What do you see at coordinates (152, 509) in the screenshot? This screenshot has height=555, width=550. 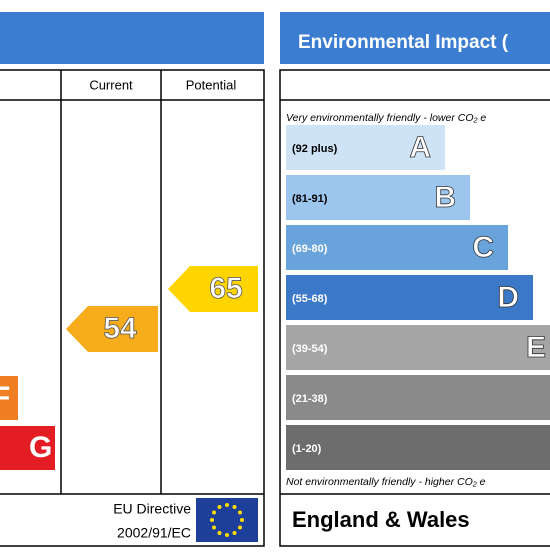 I see `directive-text: EU Directive` at bounding box center [152, 509].